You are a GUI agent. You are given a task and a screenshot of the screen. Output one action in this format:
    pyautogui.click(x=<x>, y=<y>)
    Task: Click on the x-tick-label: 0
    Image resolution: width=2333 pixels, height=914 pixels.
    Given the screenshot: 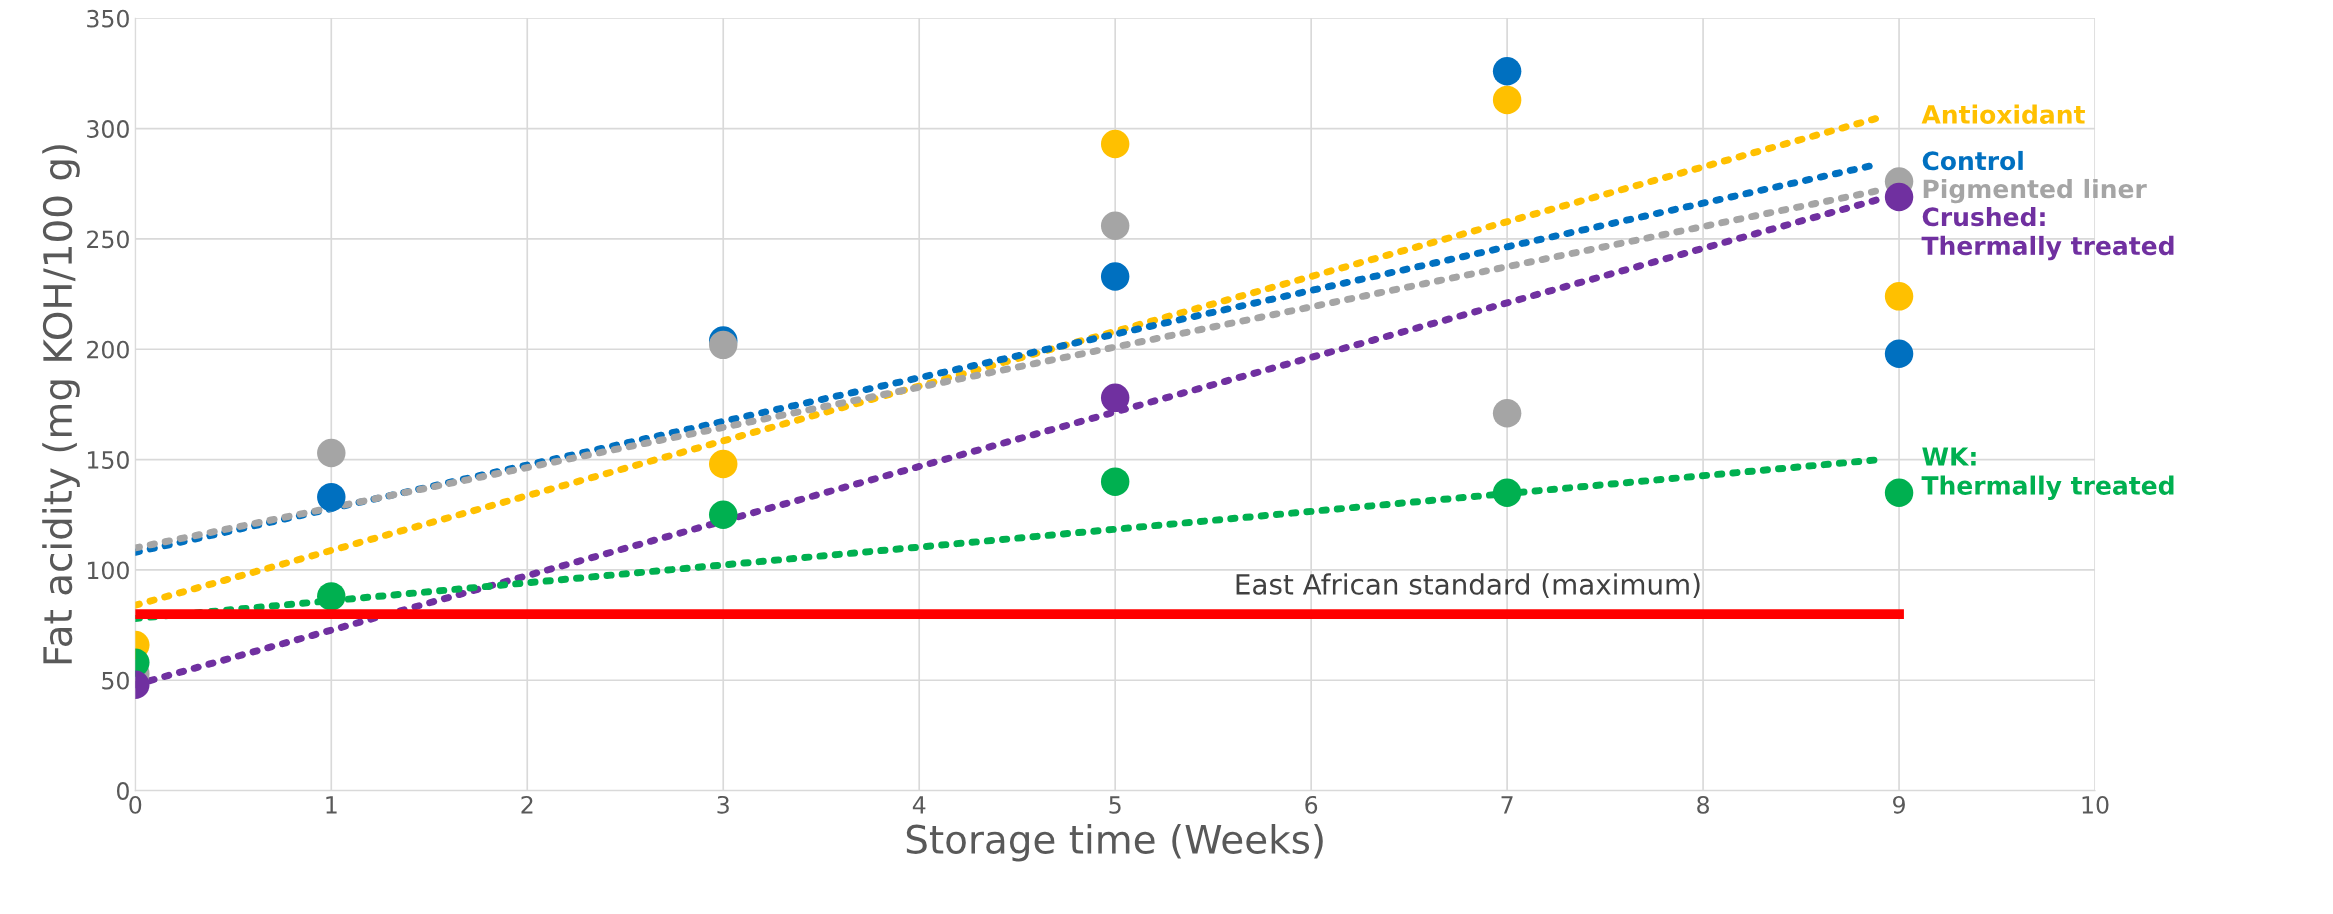 What is the action you would take?
    pyautogui.click(x=135, y=804)
    